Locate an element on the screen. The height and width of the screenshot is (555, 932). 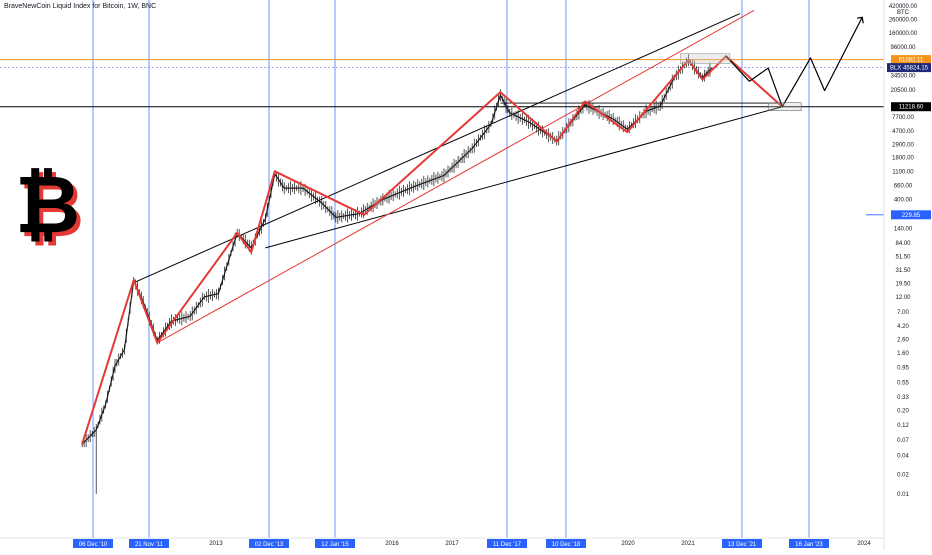
date-tag-label: 21 Nov '11 is located at coordinates (149, 545).